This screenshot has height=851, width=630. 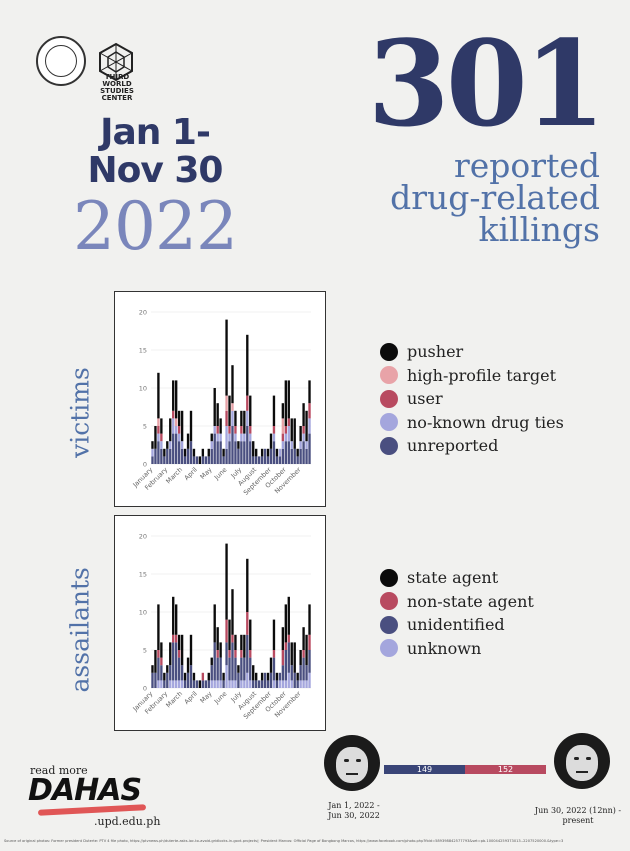 I want to click on x-tick-label: May, so click(x=206, y=473).